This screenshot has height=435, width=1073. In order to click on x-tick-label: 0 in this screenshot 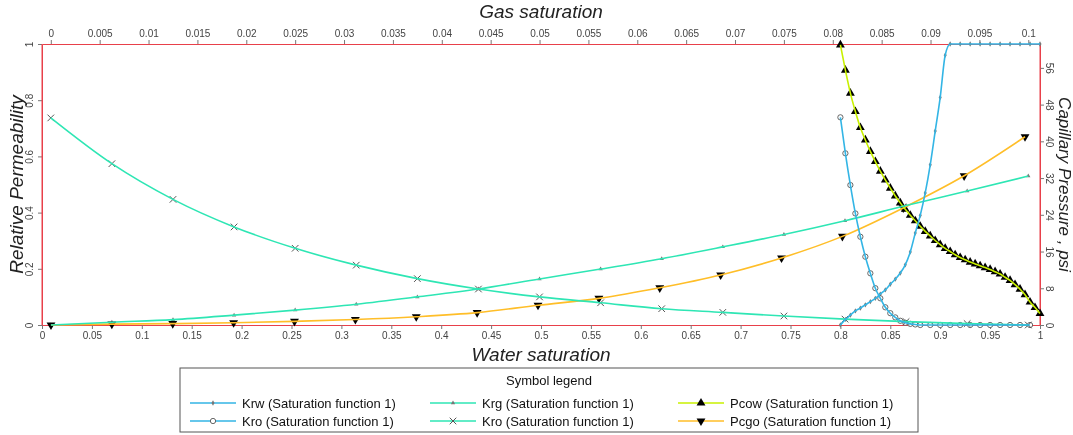, I will do `click(42, 336)`.